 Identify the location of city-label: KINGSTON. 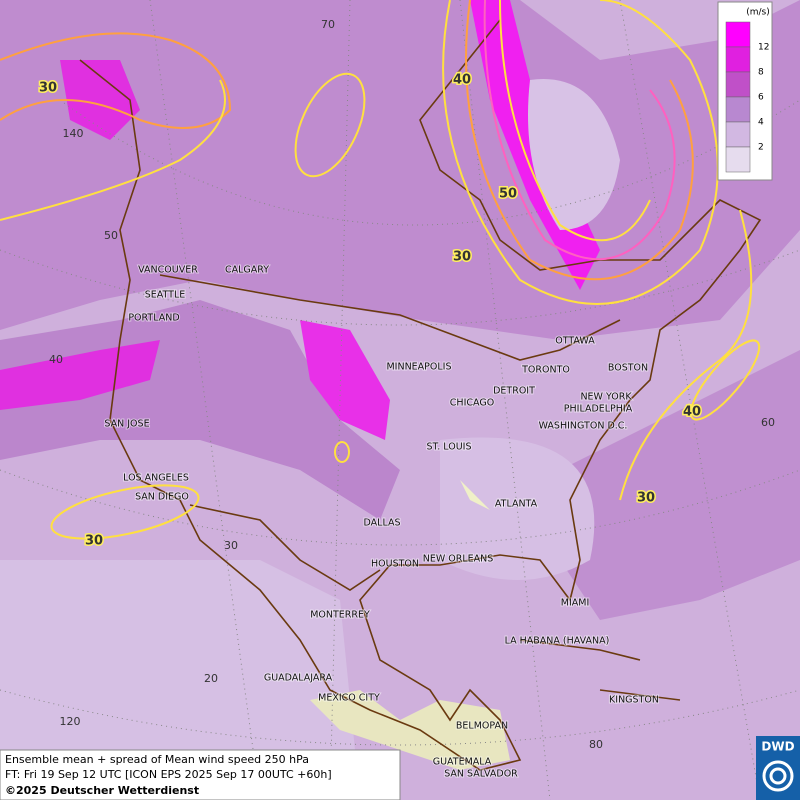
(634, 700).